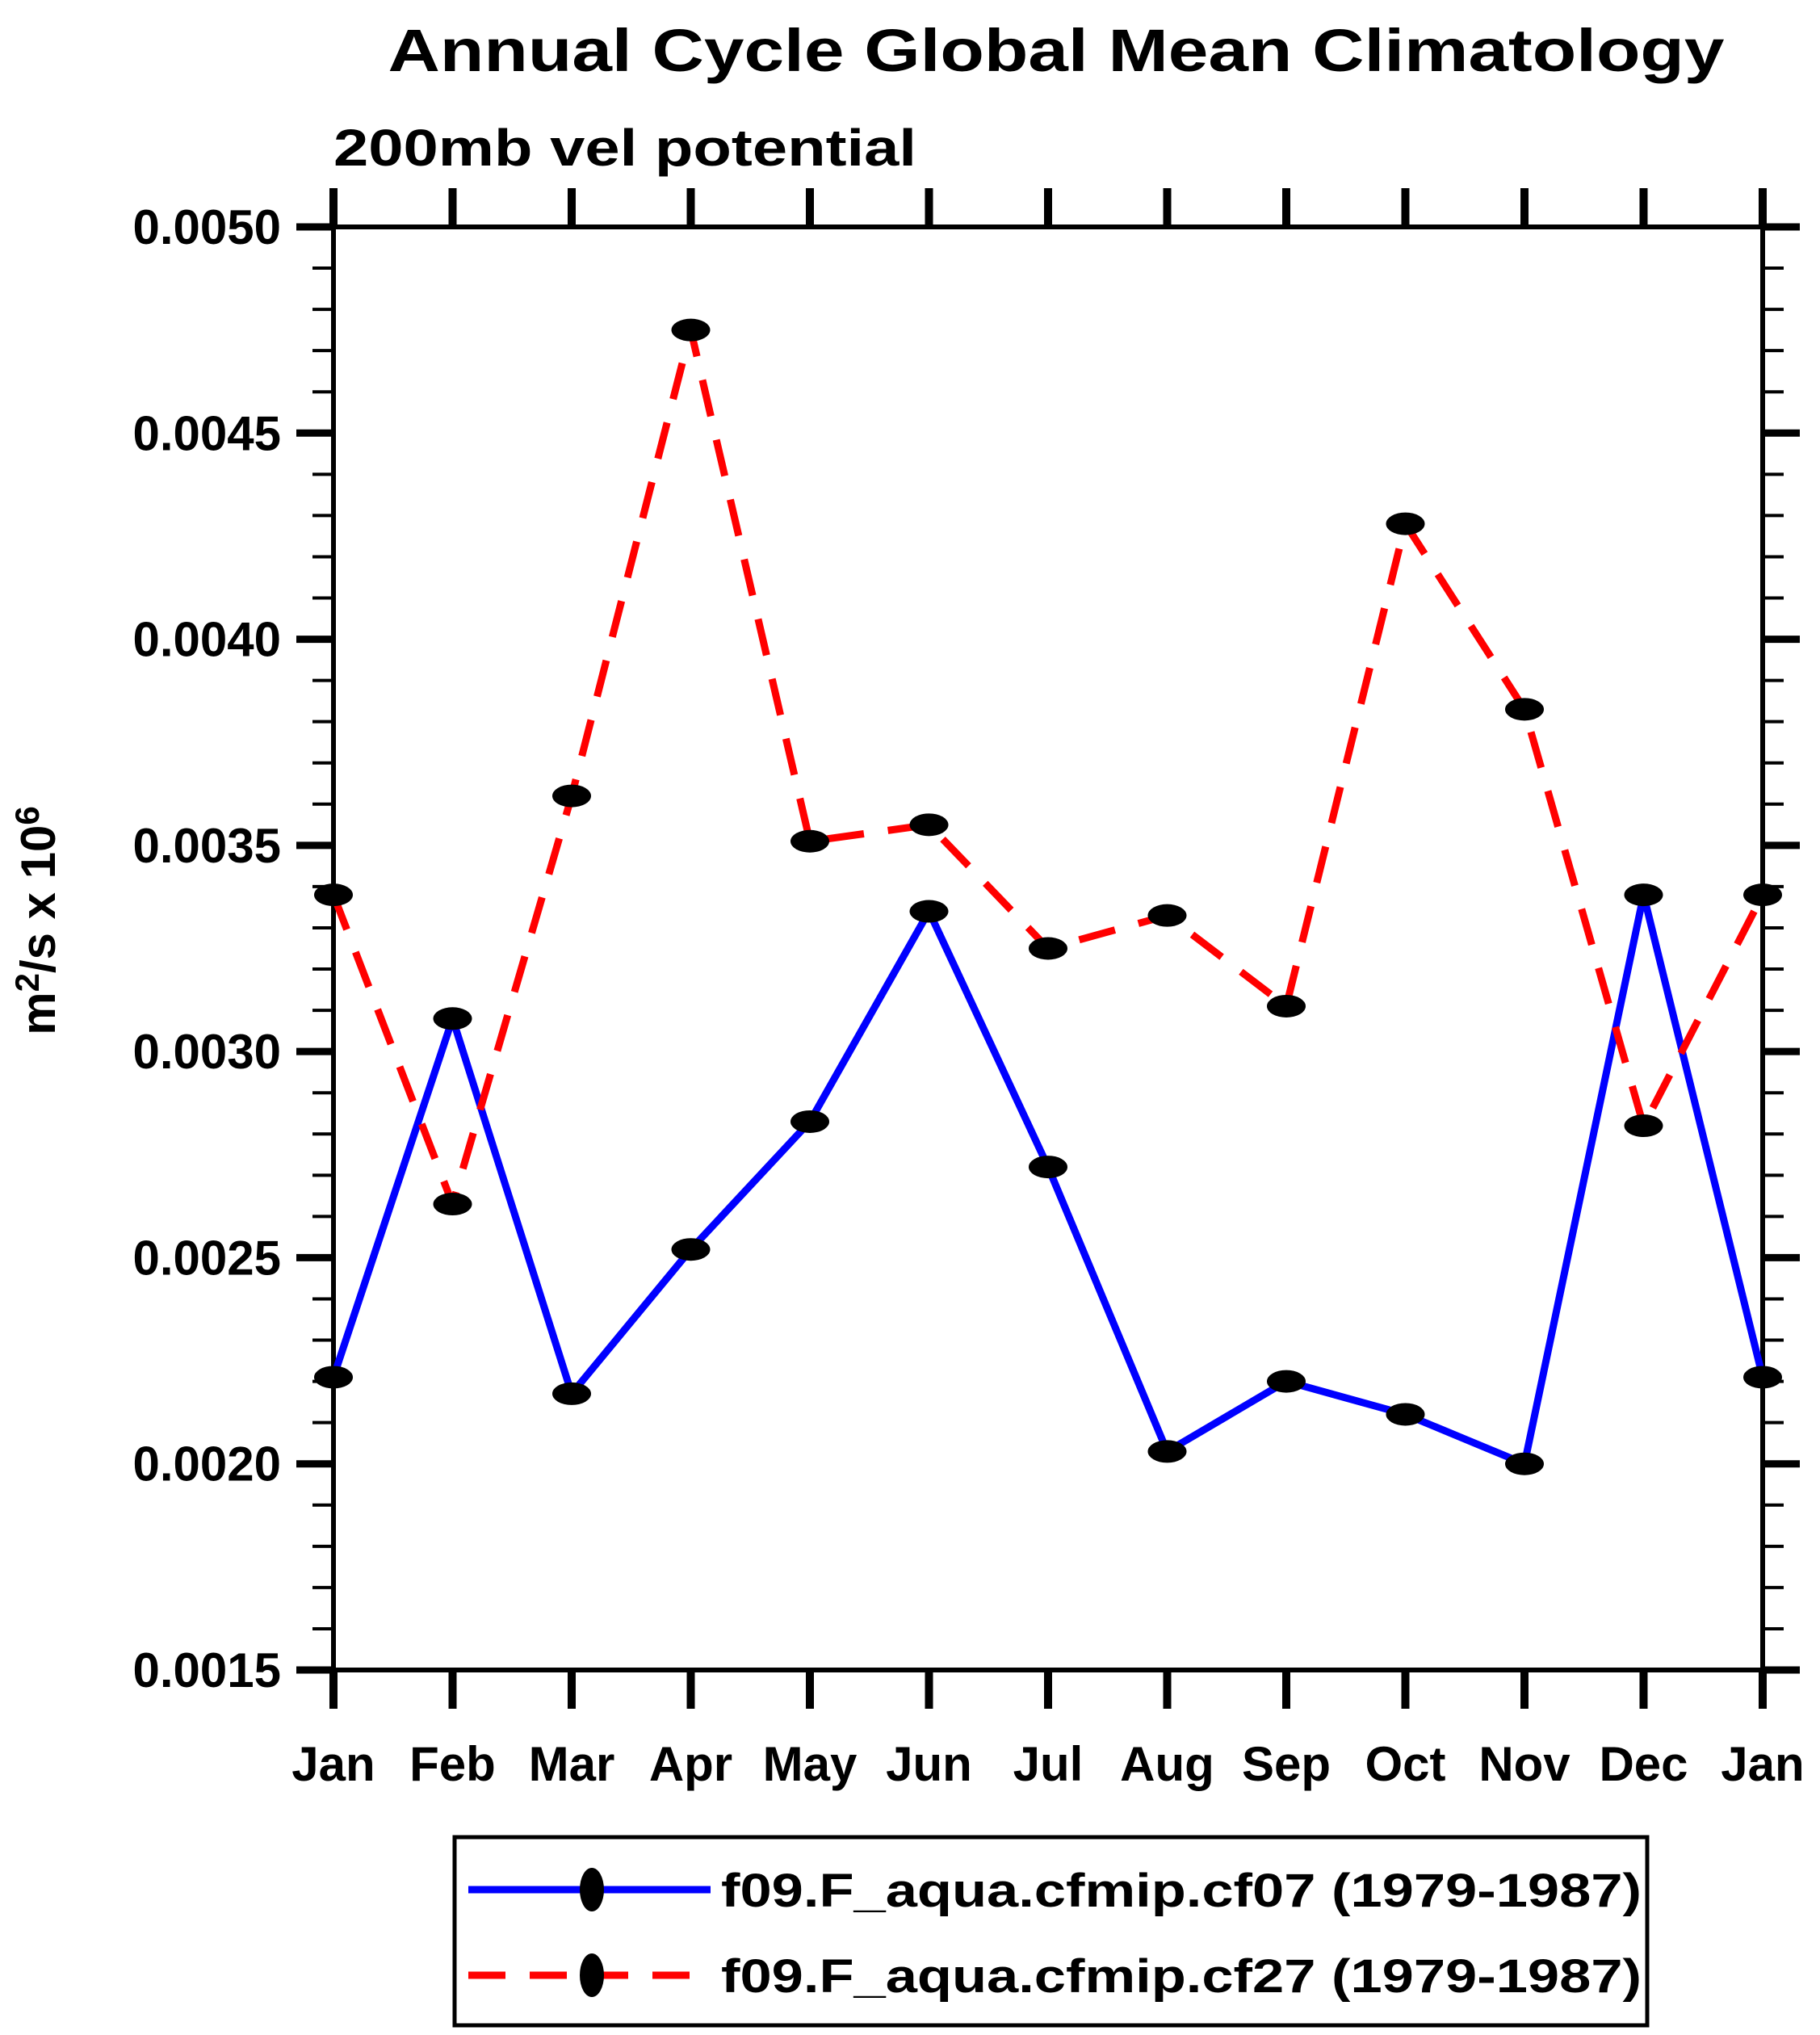 The height and width of the screenshot is (2035, 1820). Describe the element at coordinates (206, 1258) in the screenshot. I see `y-tick-label: 0.0025` at that location.